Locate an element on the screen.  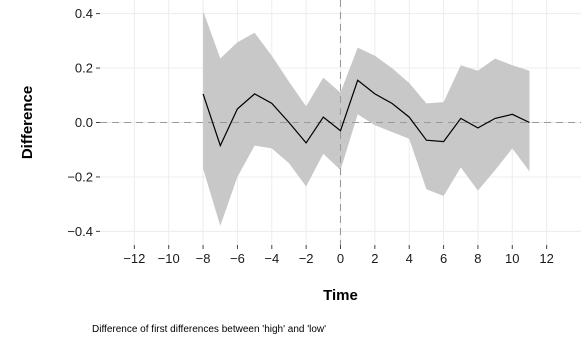
x-tick-label: 0 is located at coordinates (340, 258).